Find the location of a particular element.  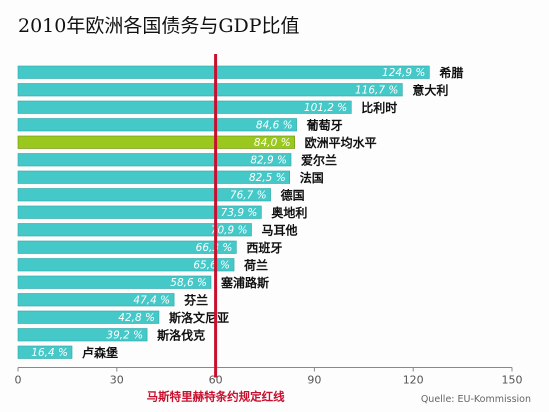

category-label: 希腊 is located at coordinates (450, 72).